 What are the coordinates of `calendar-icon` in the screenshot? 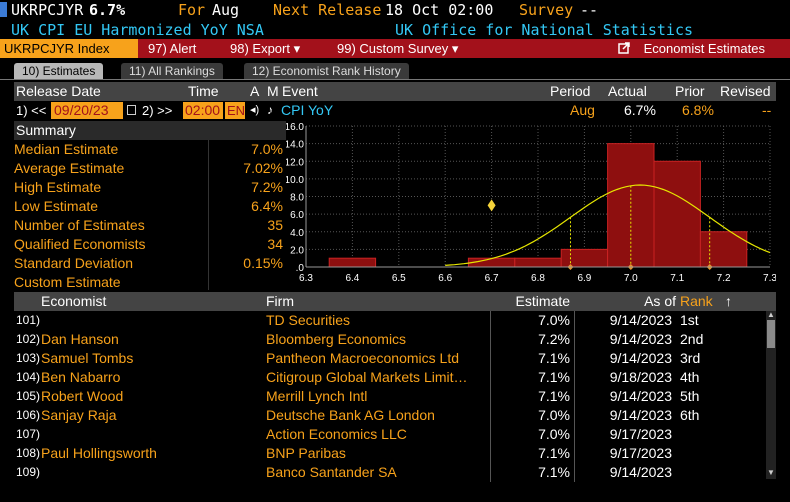 It's located at (131, 110).